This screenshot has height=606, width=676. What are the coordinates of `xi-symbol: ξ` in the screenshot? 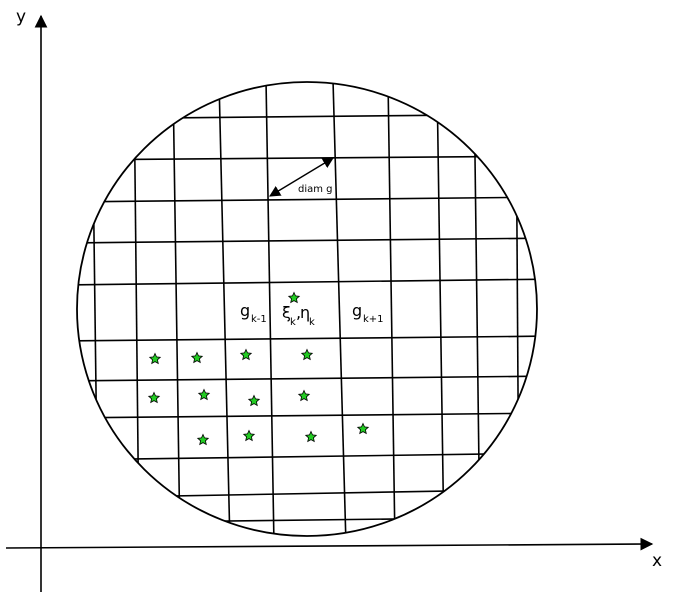 It's located at (286, 312).